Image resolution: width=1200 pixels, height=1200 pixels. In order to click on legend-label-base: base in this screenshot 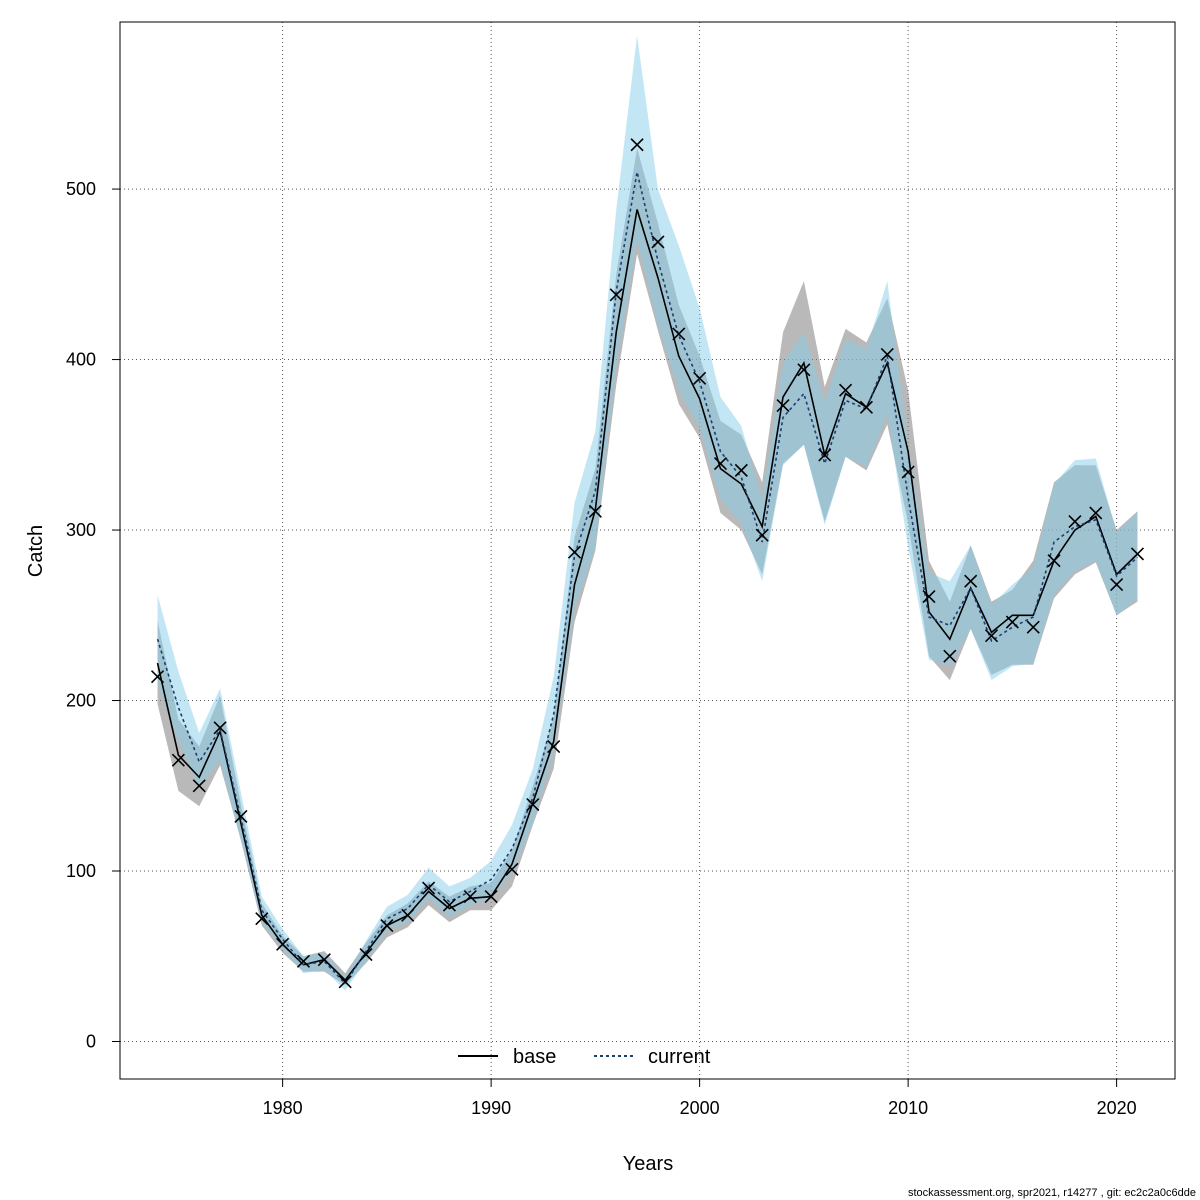, I will do `click(534, 1057)`.